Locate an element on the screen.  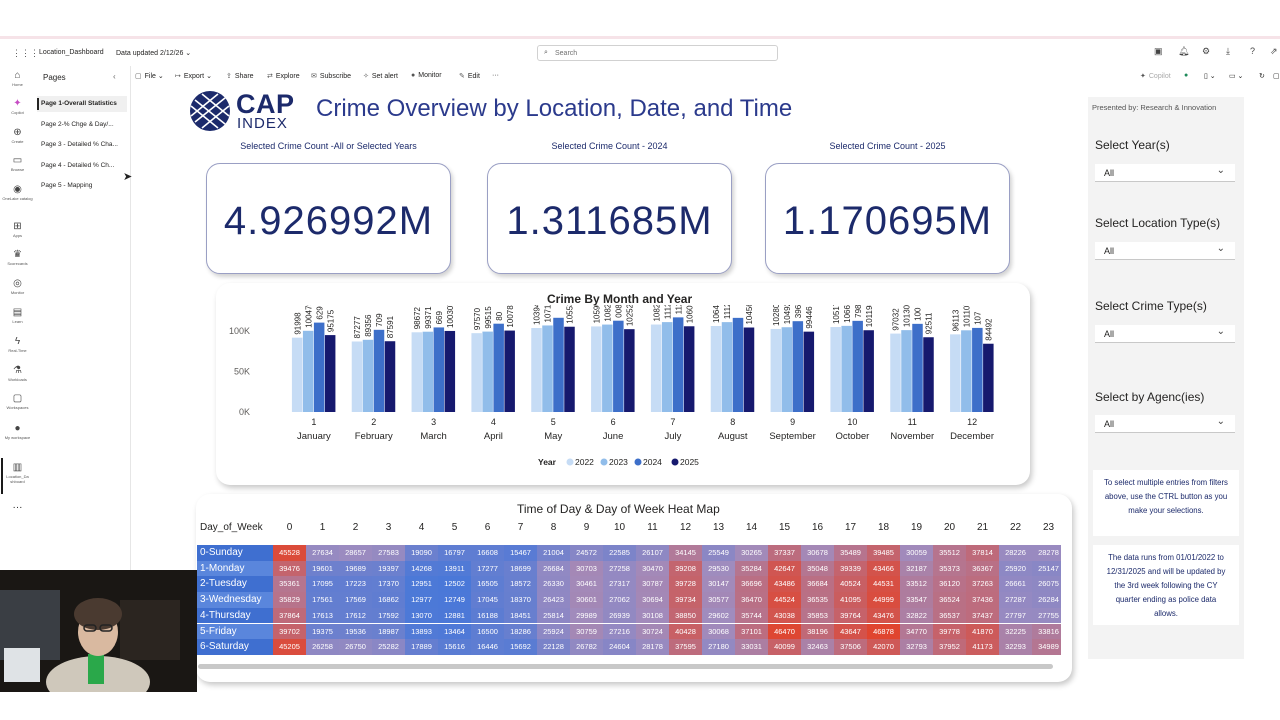
nav-item-label: Location_Da shboard is located at coordinates (17, 479).